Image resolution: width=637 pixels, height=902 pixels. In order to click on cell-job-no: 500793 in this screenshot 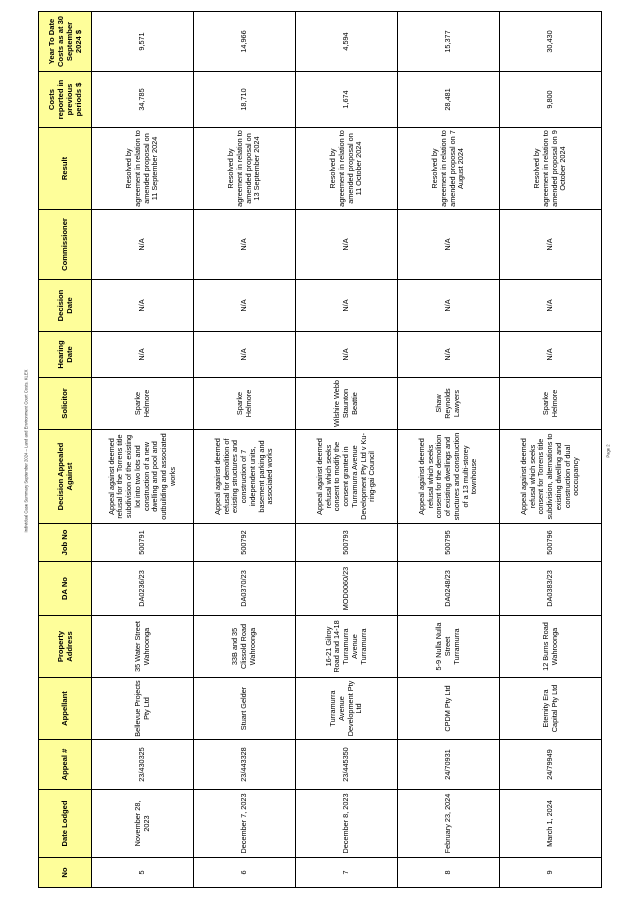, I will do `click(346, 542)`.